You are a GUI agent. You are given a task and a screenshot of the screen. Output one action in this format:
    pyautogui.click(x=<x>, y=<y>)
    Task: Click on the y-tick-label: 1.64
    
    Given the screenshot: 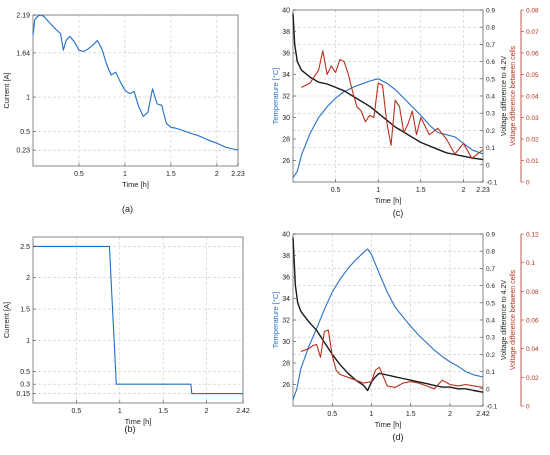 What is the action you would take?
    pyautogui.click(x=23, y=53)
    